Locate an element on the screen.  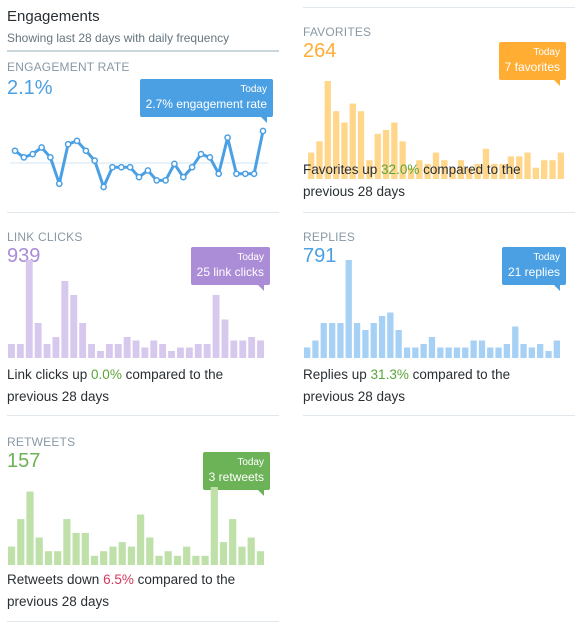
link-clicks-bar-chart is located at coordinates (137, 308).